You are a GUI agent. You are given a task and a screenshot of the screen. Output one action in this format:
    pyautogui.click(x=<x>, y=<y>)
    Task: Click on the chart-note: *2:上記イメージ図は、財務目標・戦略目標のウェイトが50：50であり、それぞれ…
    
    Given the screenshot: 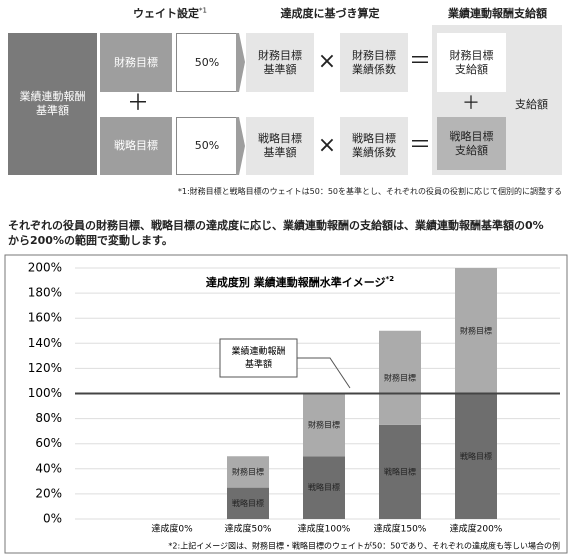 What is the action you would take?
    pyautogui.click(x=364, y=546)
    